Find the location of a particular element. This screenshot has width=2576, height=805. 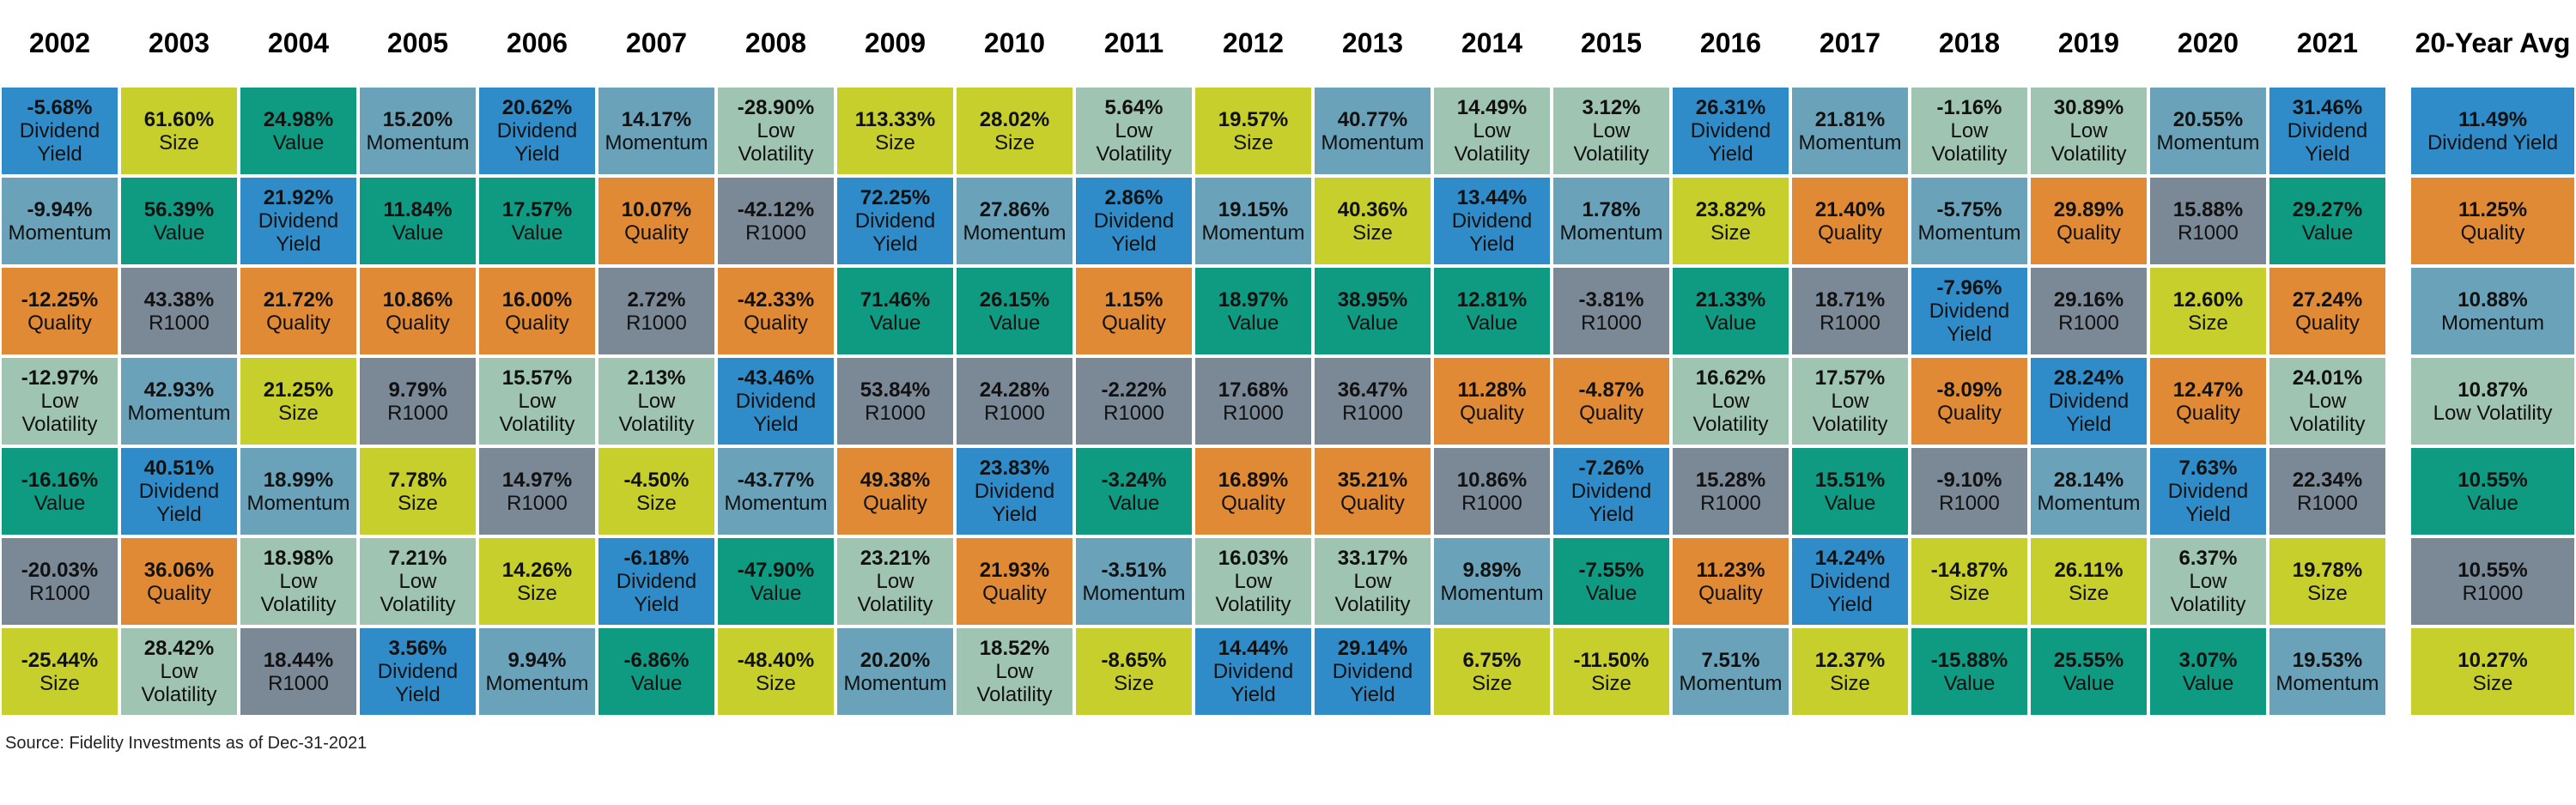

return-value: -5.68% is located at coordinates (60, 107).